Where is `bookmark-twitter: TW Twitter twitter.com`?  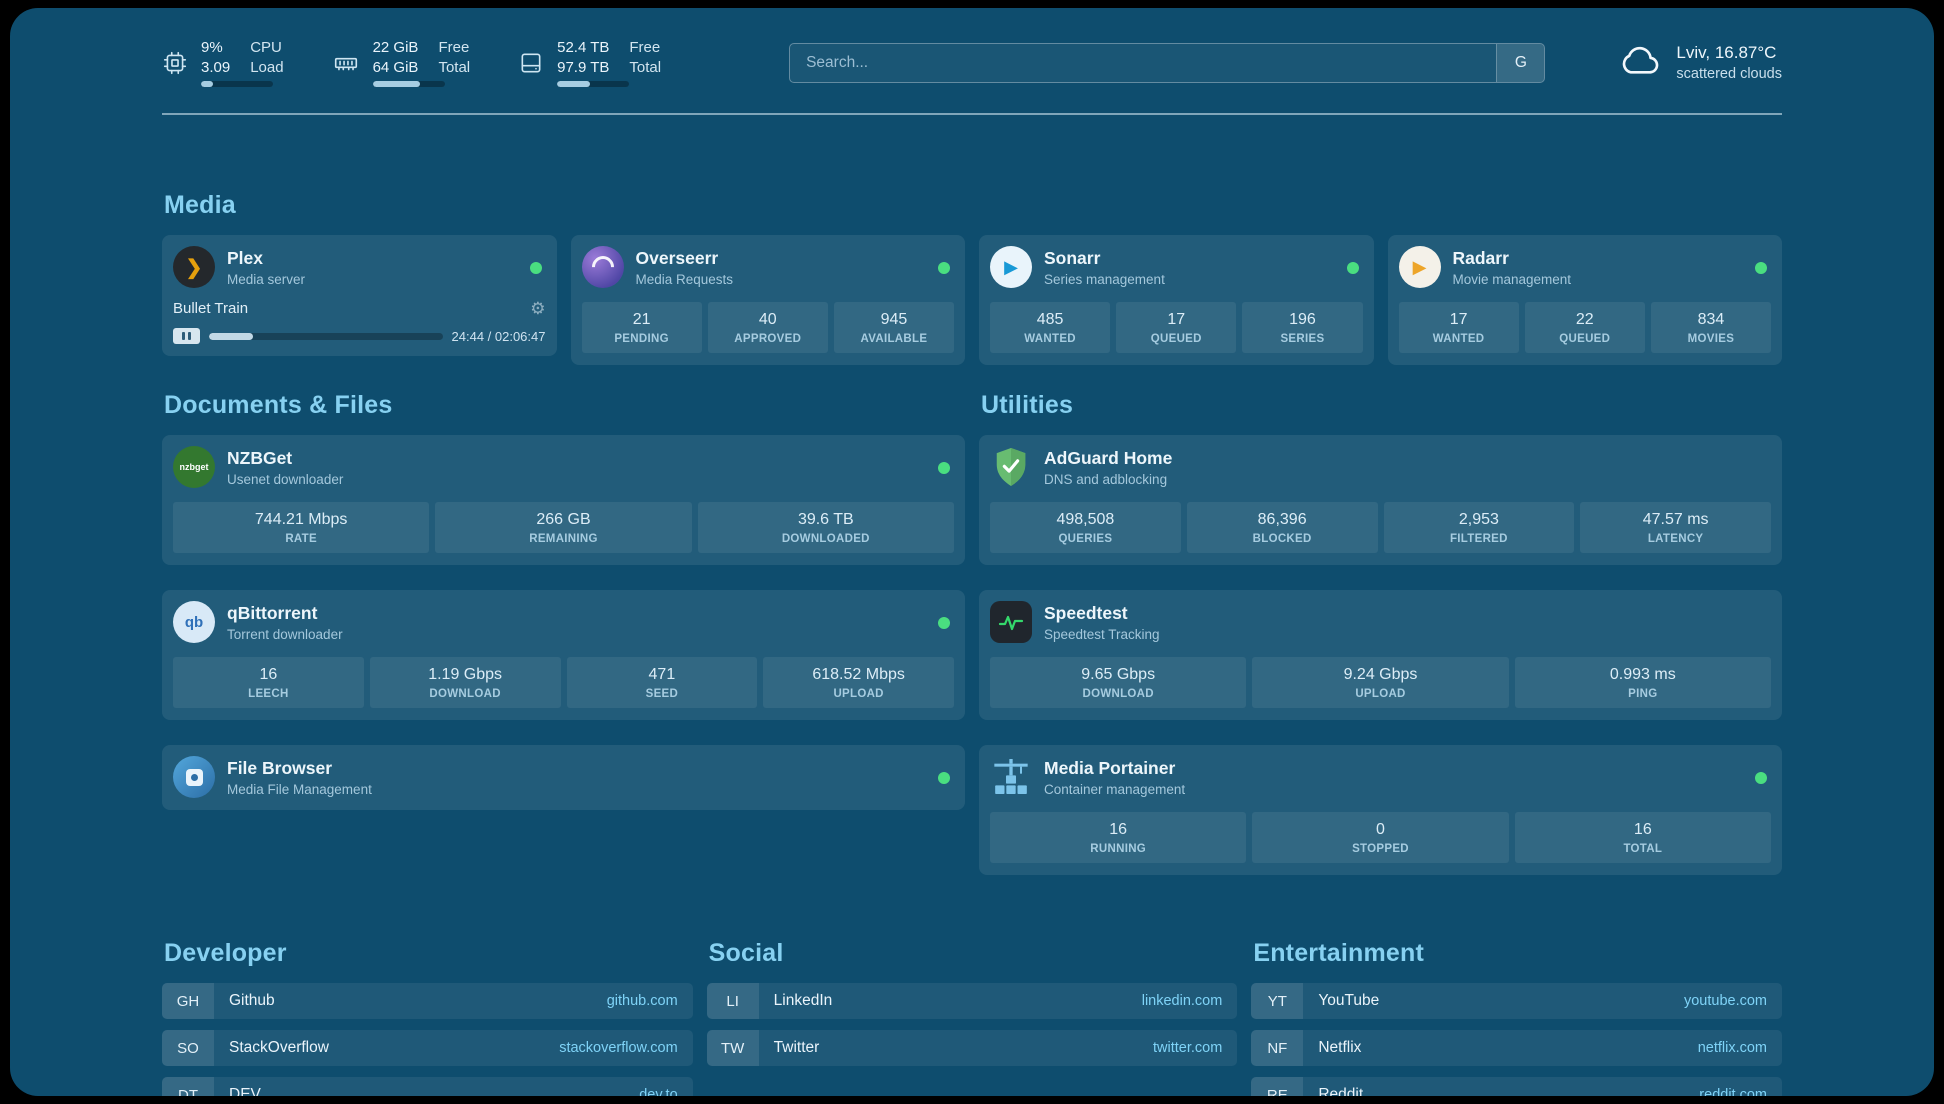 bookmark-twitter: TW Twitter twitter.com is located at coordinates (972, 1048).